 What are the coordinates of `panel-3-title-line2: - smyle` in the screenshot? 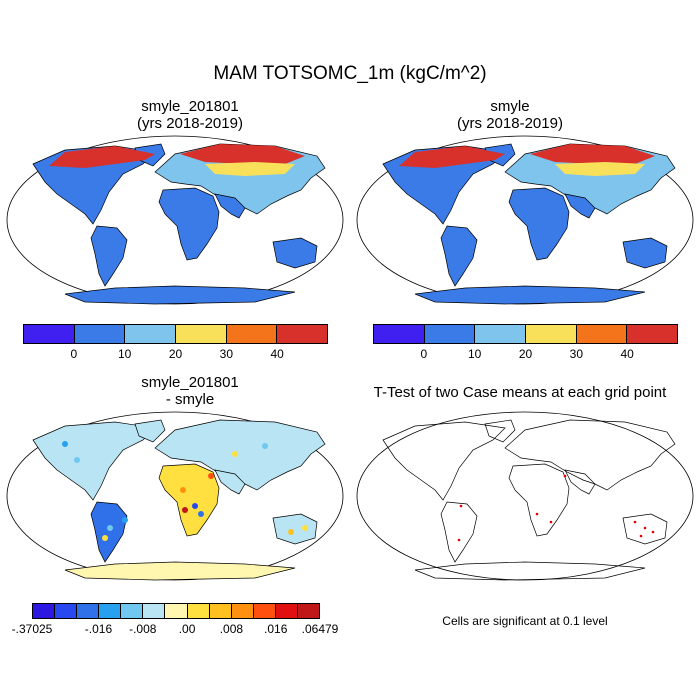 It's located at (190, 399).